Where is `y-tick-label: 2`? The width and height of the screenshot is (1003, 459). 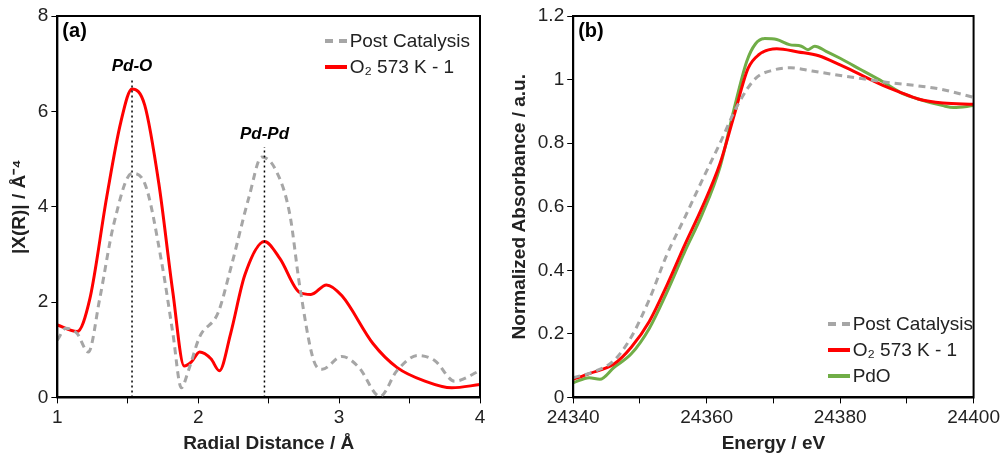
y-tick-label: 2 is located at coordinates (43, 301).